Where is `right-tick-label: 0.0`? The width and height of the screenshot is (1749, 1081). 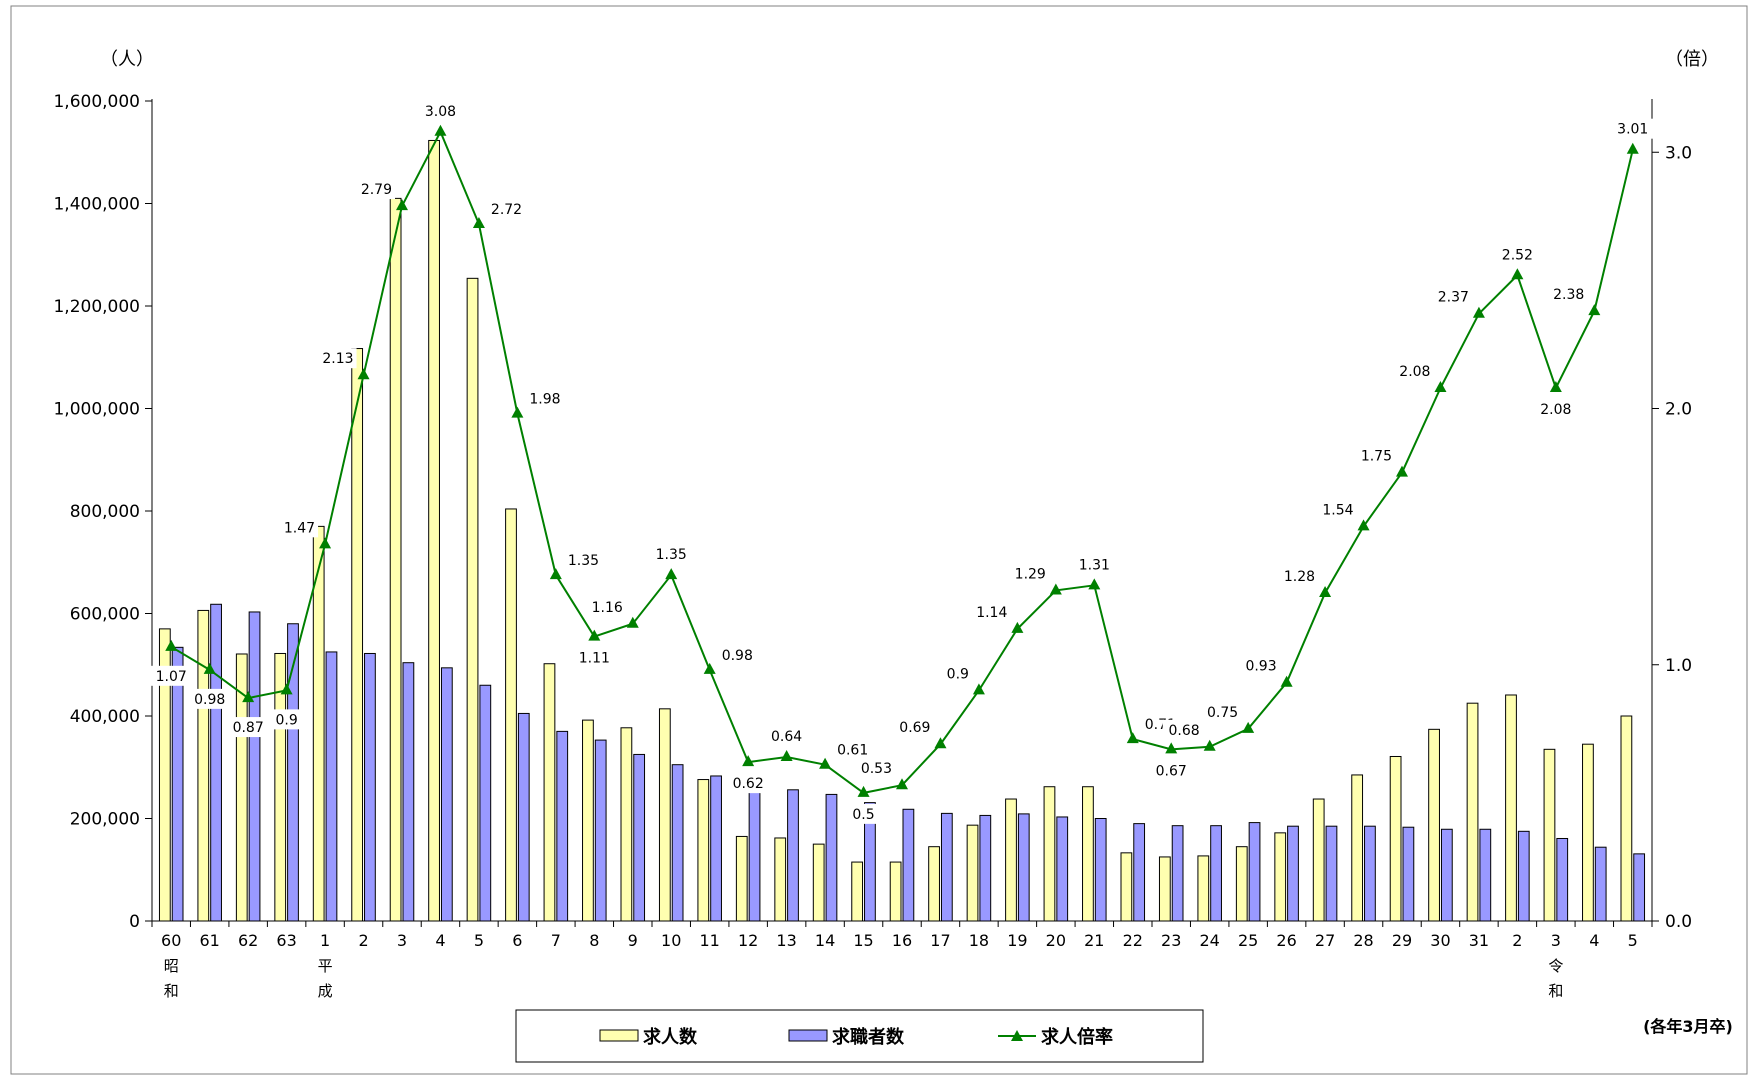
right-tick-label: 0.0 is located at coordinates (1678, 922).